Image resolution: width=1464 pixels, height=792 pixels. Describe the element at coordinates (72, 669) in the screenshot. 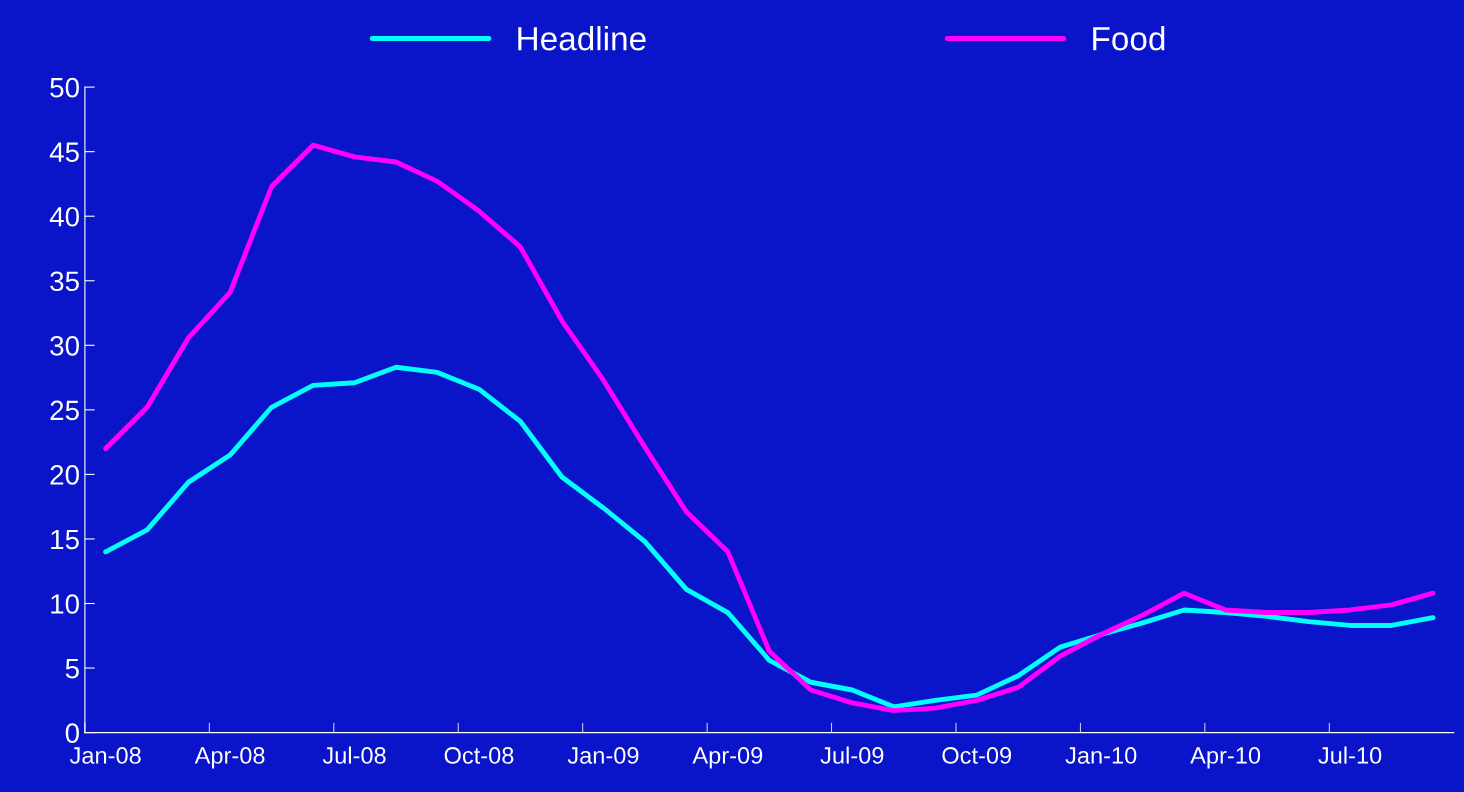

I see `y-tick-label: 5` at that location.